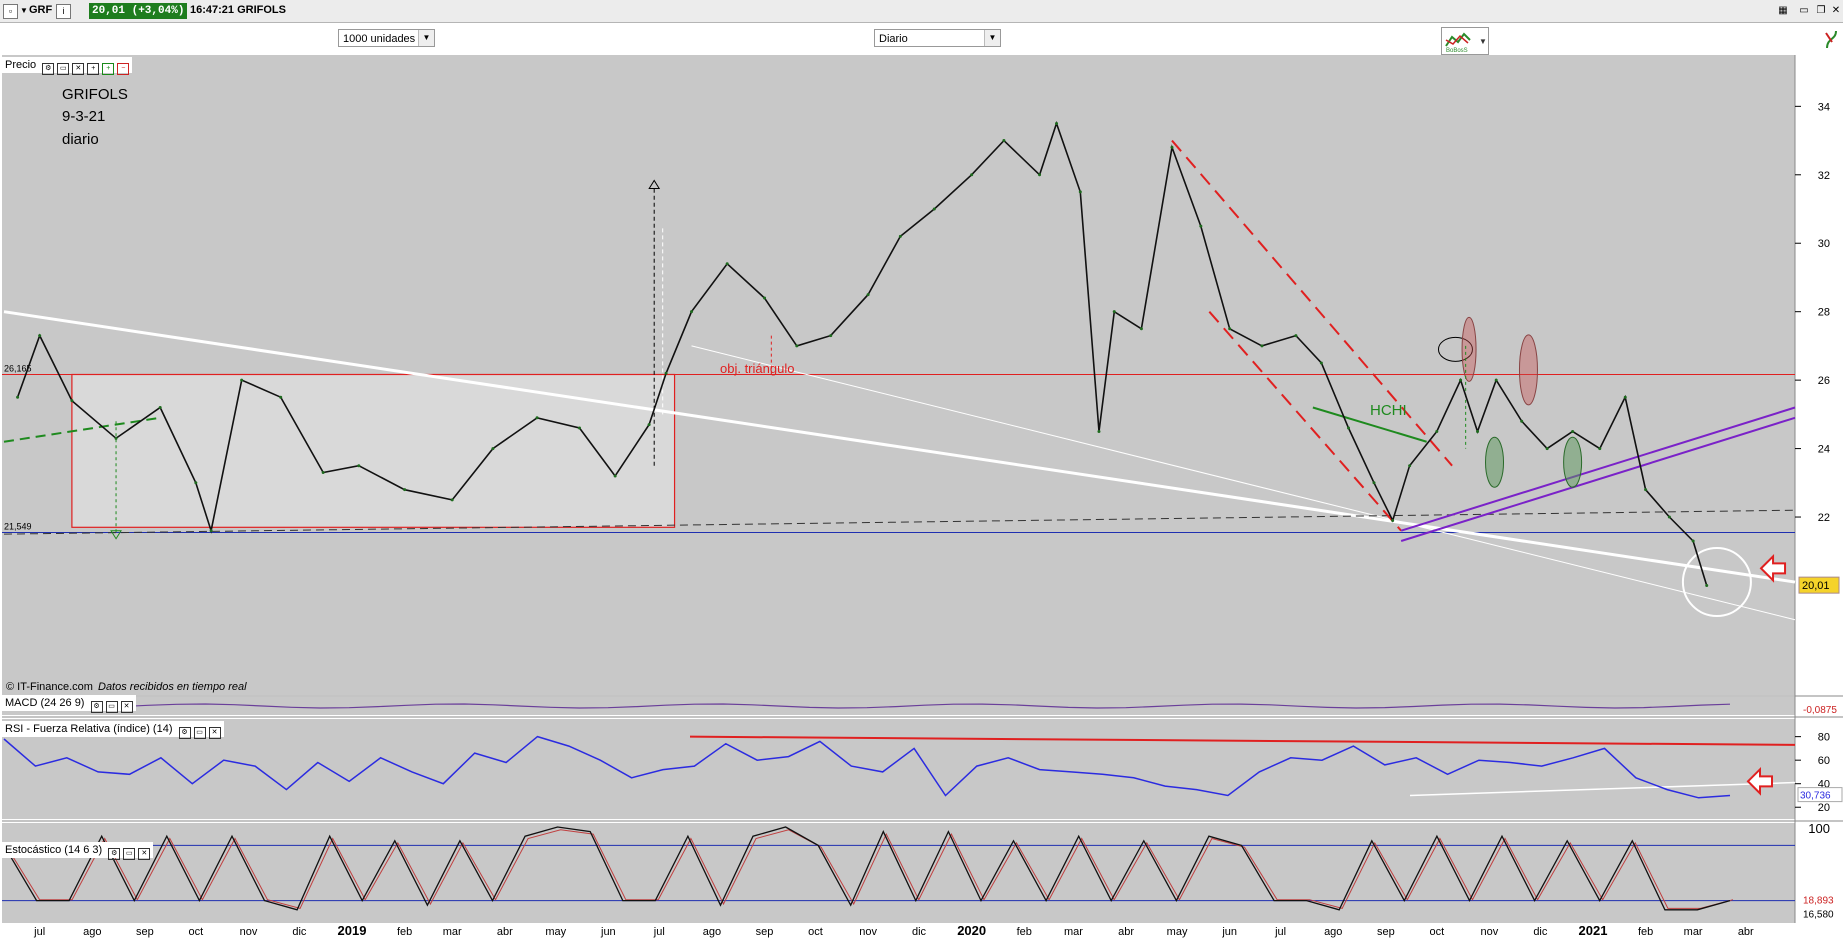 The height and width of the screenshot is (940, 1843). What do you see at coordinates (49, 687) in the screenshot?
I see `copyright-label: © IT-Finance.com` at bounding box center [49, 687].